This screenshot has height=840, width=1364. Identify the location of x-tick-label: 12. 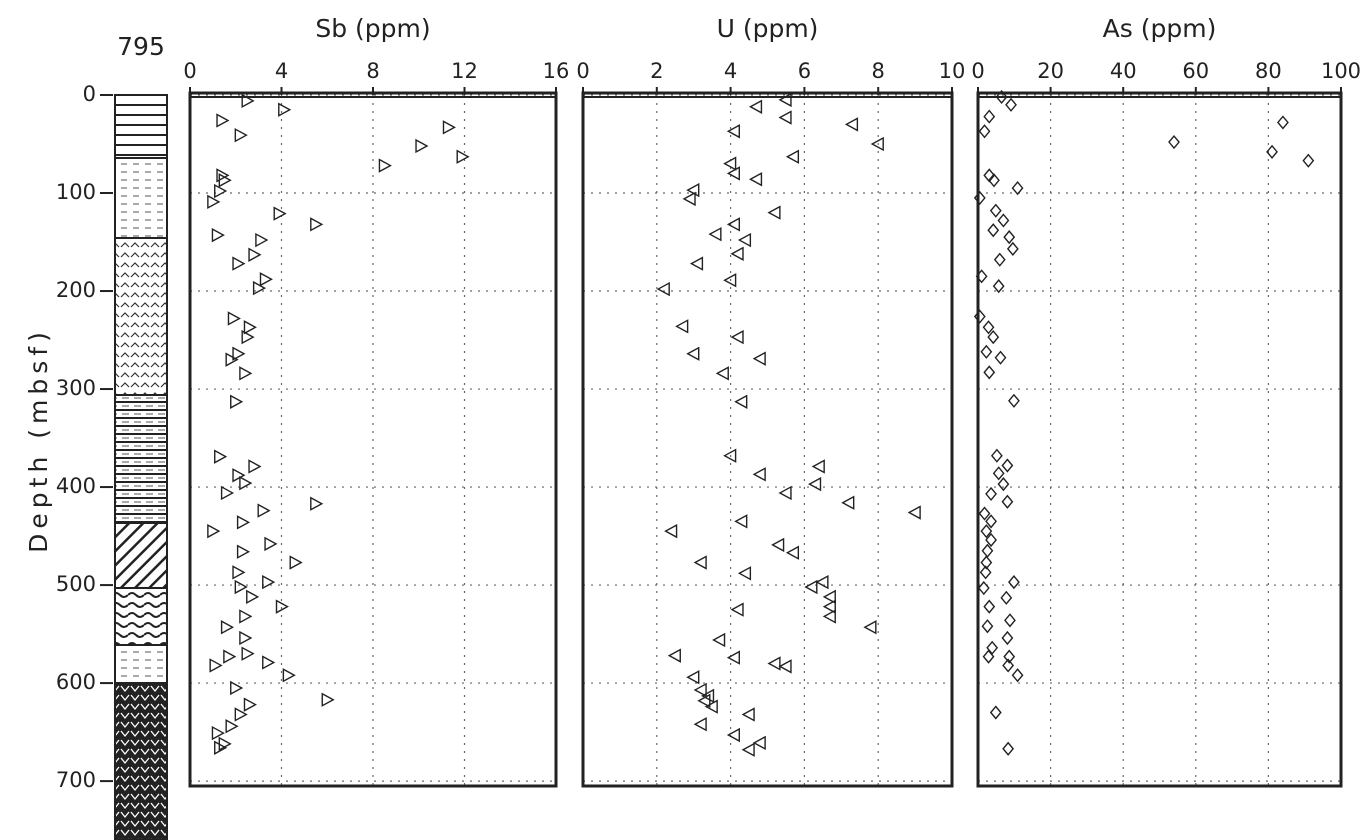
(464, 71).